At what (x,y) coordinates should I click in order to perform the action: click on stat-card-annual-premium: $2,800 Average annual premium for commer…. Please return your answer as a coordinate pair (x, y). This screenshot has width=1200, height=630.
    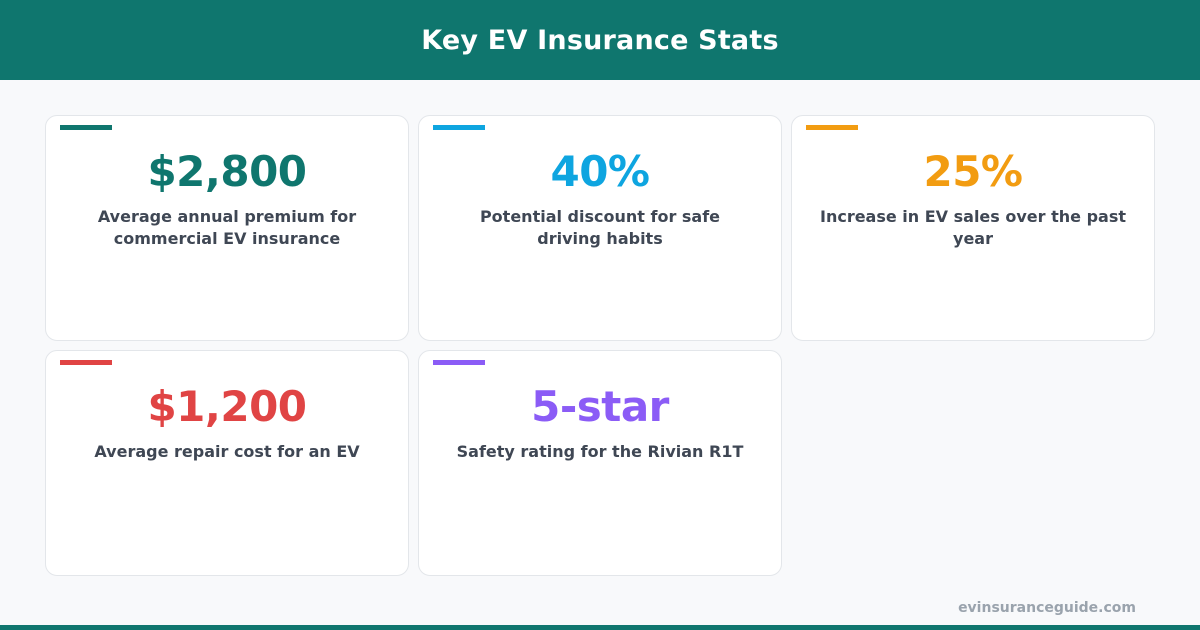
    Looking at the image, I should click on (227, 228).